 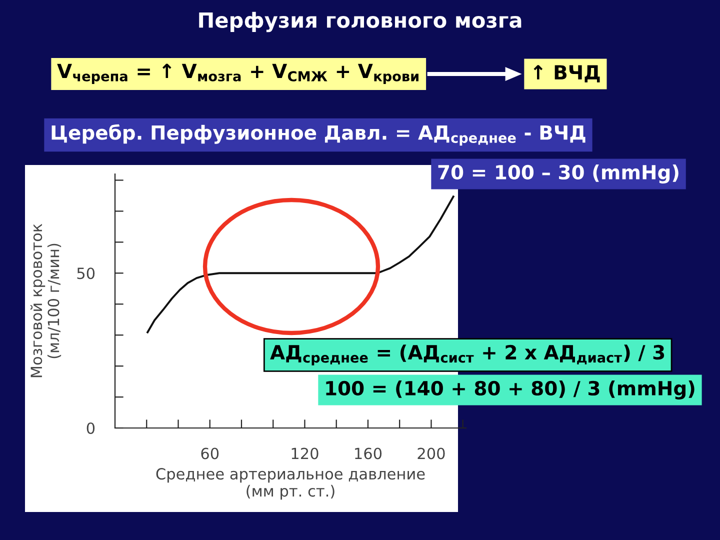 I want to click on x-tick-label: 160, so click(x=368, y=454).